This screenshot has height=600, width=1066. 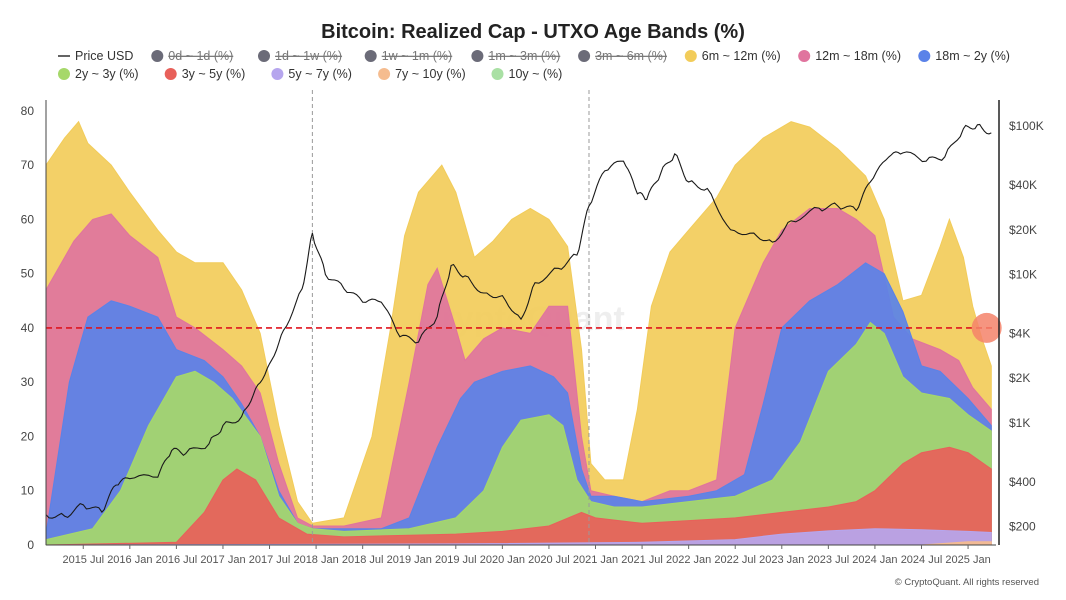 What do you see at coordinates (1026, 126) in the screenshot?
I see `y-tick-right-8: $100K` at bounding box center [1026, 126].